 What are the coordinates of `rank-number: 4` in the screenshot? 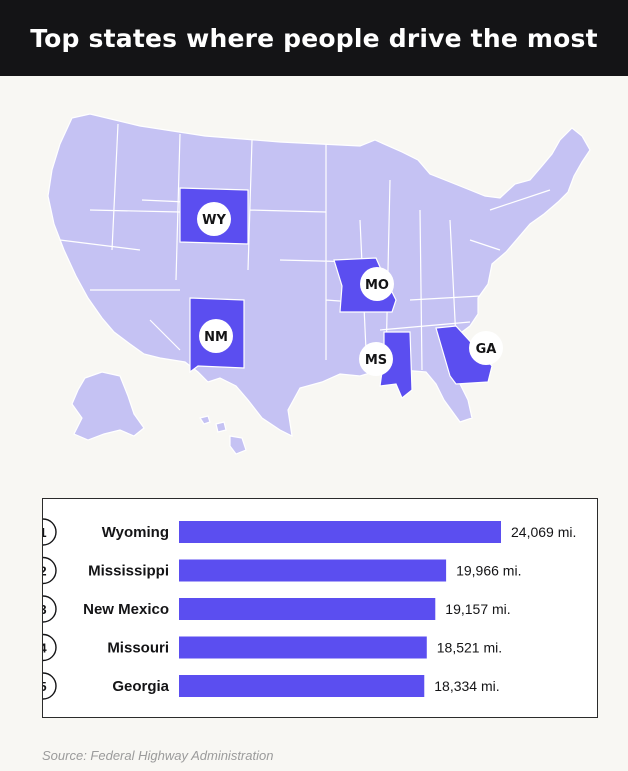 It's located at (45, 648).